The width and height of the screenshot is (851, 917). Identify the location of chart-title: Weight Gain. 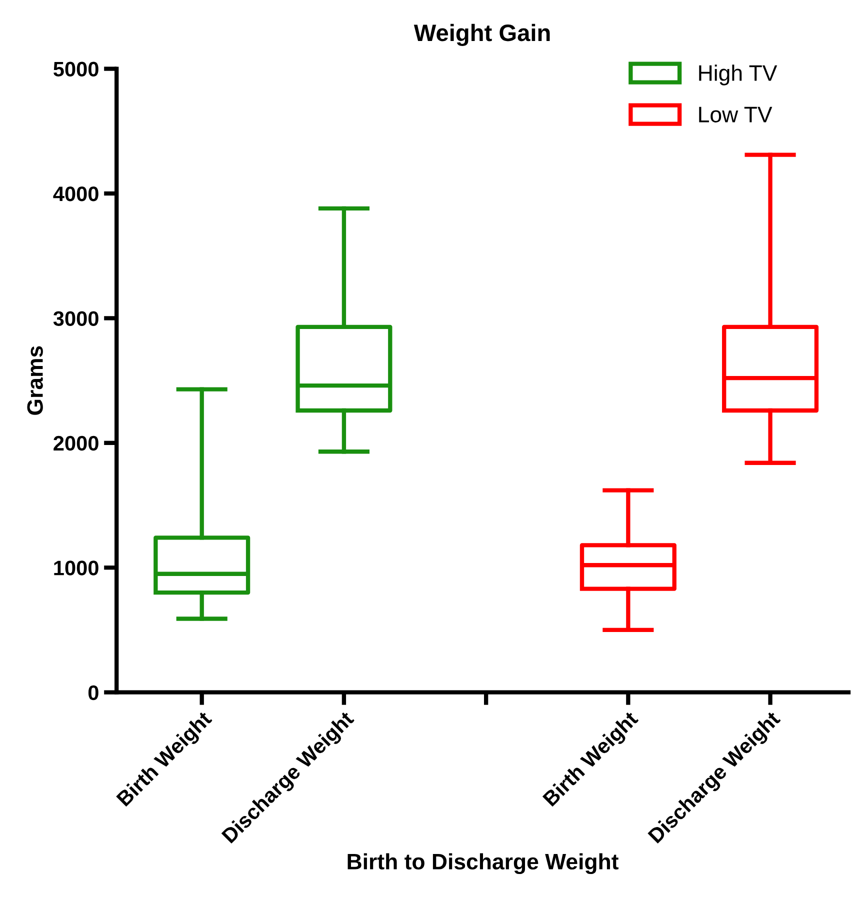
(482, 35).